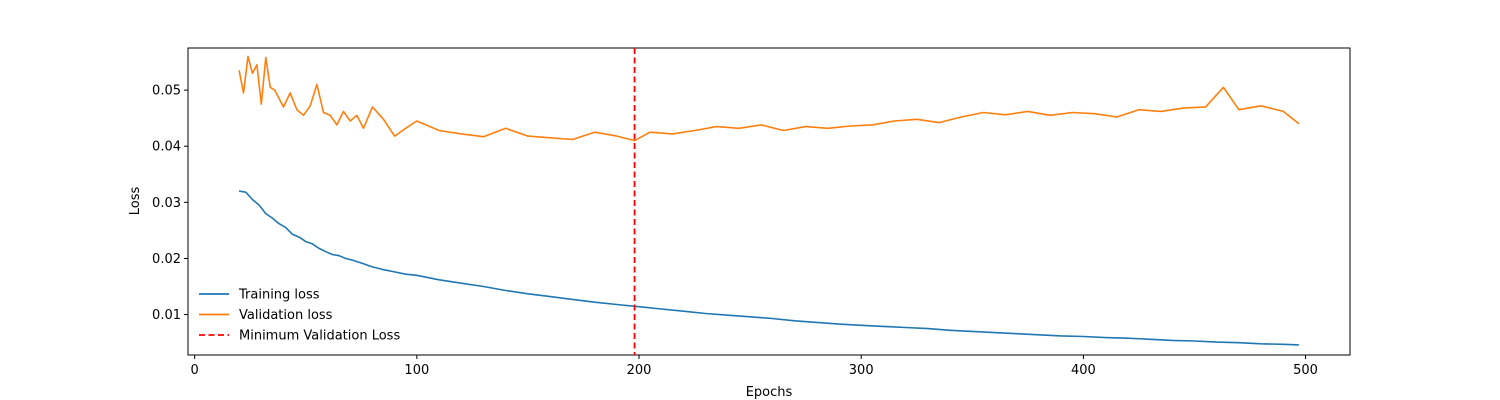 Image resolution: width=1500 pixels, height=400 pixels. What do you see at coordinates (861, 370) in the screenshot?
I see `x-tick-label: 300` at bounding box center [861, 370].